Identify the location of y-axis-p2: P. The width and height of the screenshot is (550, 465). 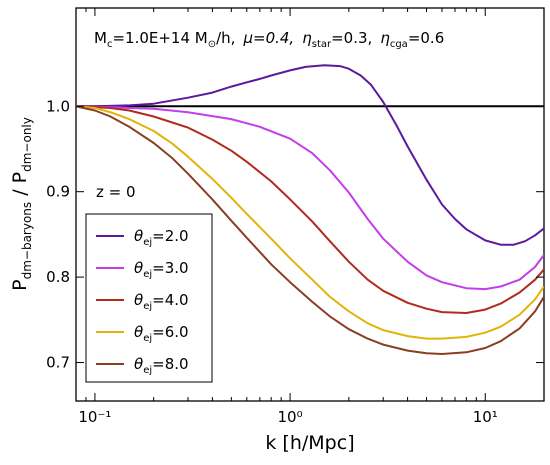
(20, 177).